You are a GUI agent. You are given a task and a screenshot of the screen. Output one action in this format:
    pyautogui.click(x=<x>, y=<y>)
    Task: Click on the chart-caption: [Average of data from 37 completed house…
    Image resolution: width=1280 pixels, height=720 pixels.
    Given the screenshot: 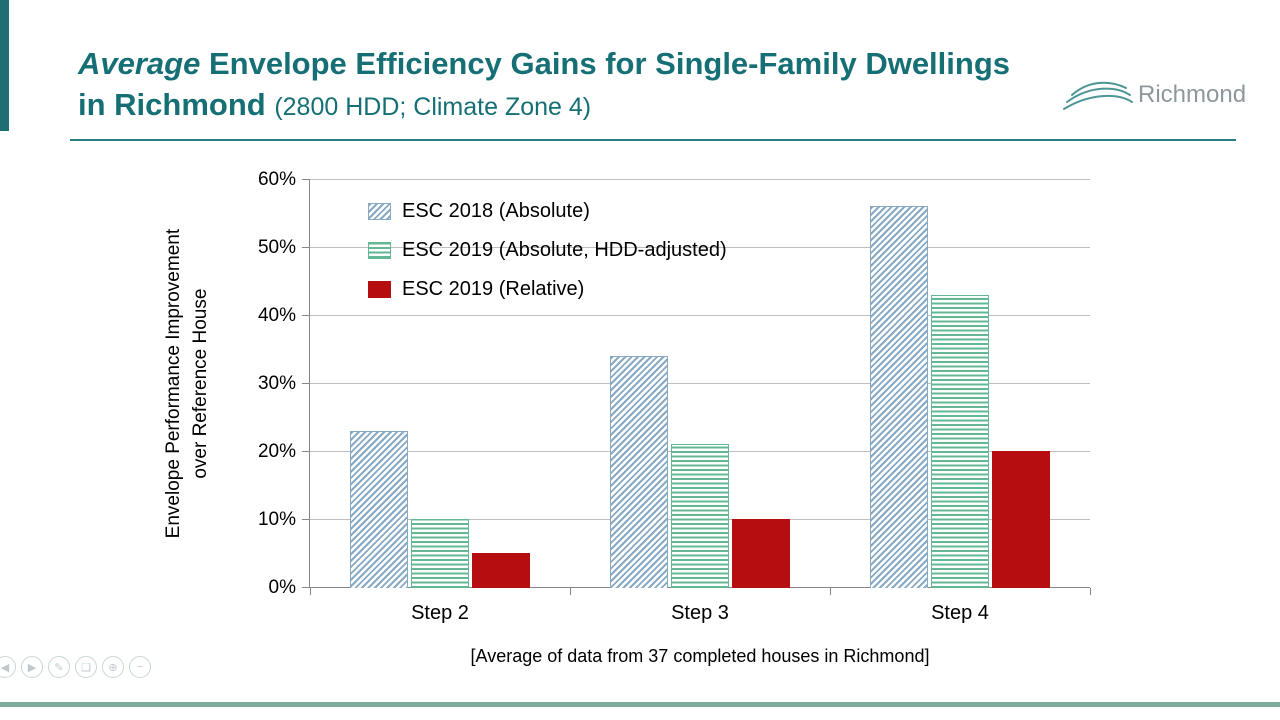 What is the action you would take?
    pyautogui.click(x=700, y=656)
    